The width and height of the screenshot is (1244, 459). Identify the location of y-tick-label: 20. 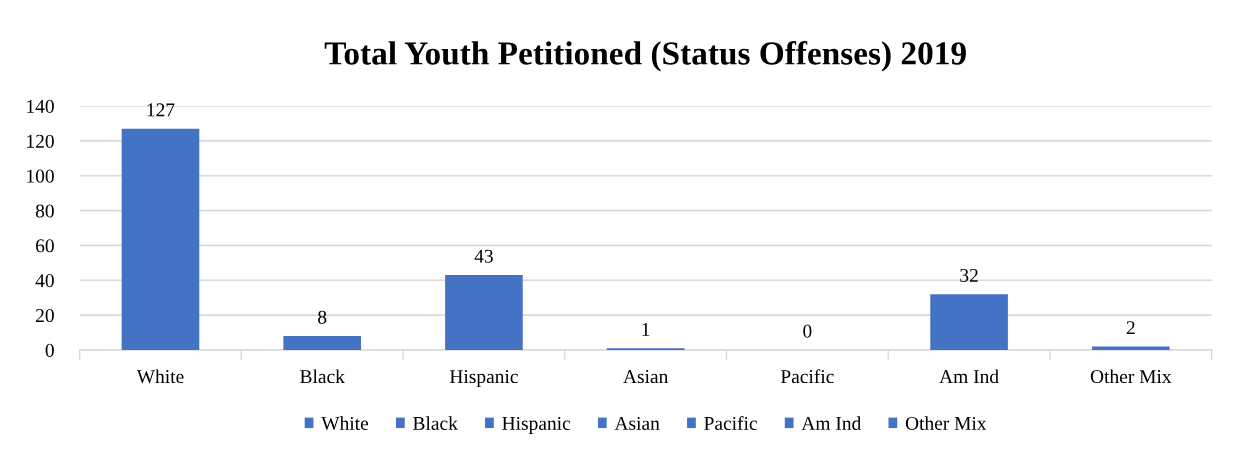
(45, 315).